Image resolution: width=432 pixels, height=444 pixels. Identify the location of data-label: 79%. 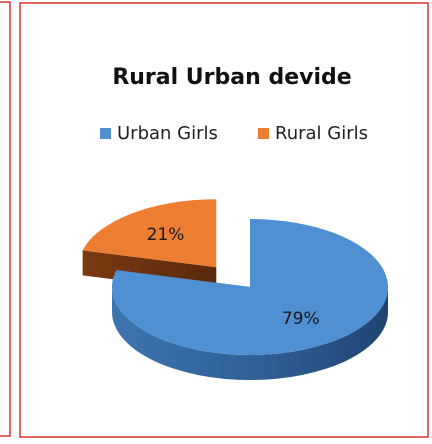
(301, 319).